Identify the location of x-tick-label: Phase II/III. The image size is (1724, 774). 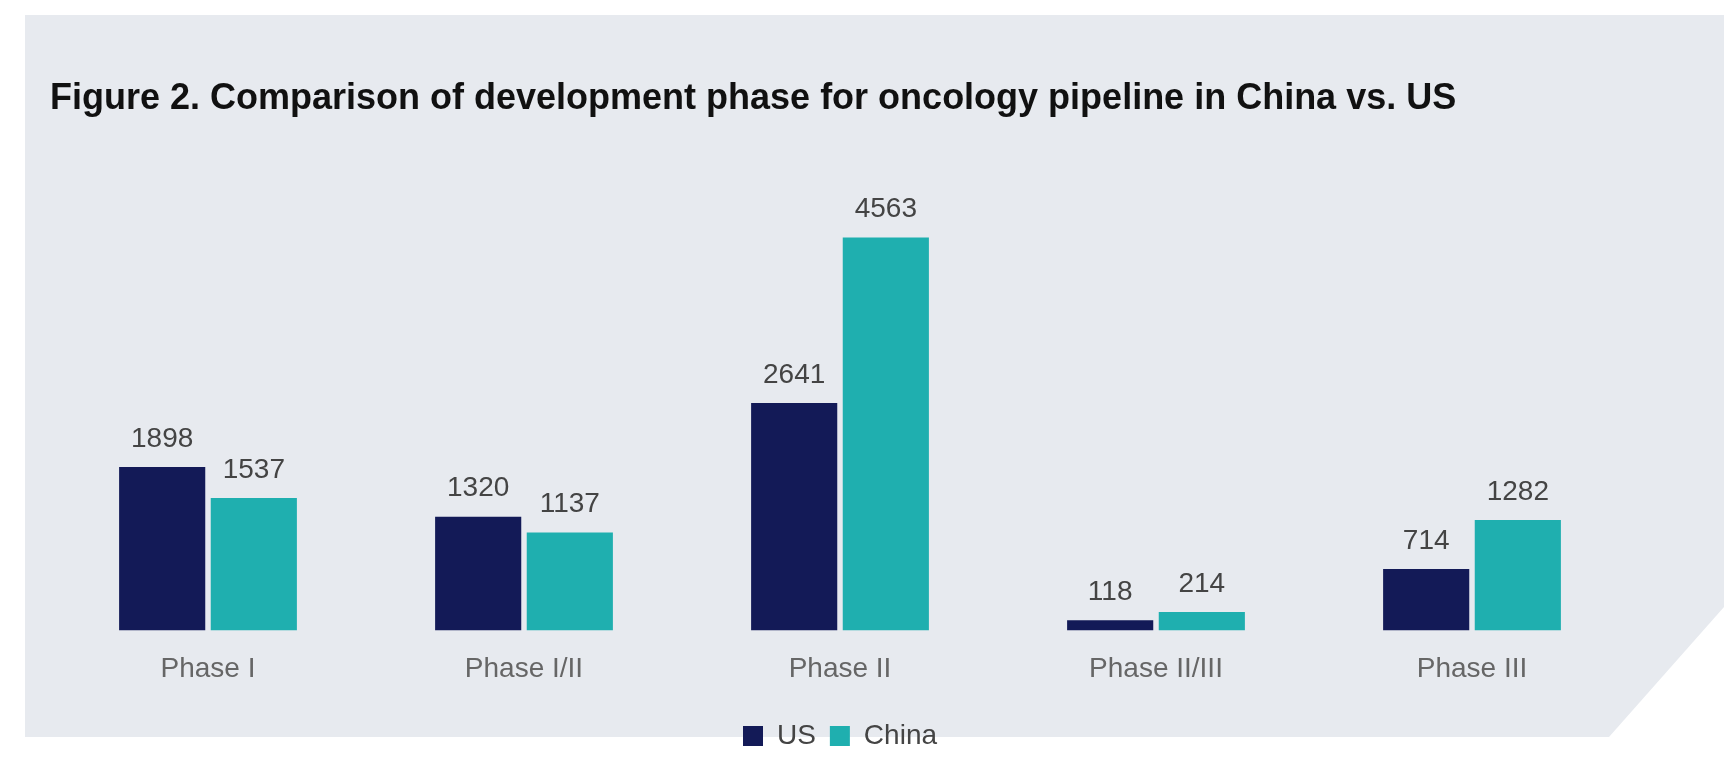
(1156, 667).